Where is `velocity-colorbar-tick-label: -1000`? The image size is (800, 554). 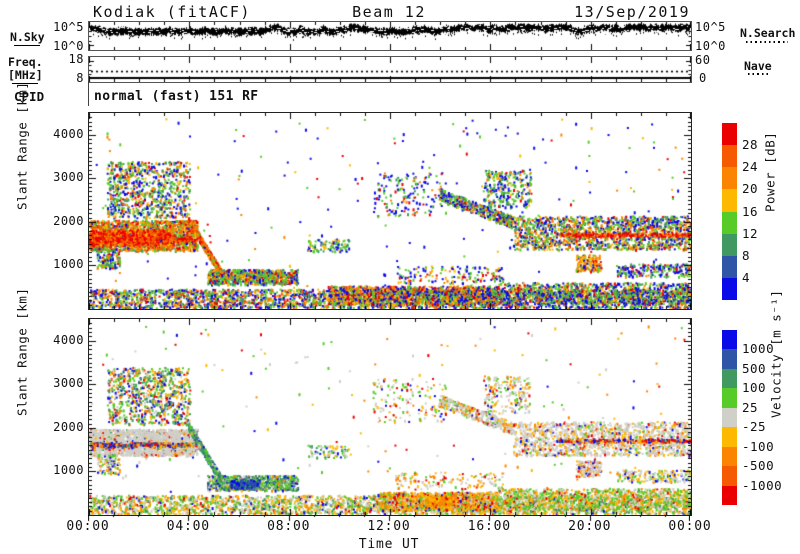 velocity-colorbar-tick-label: -1000 is located at coordinates (762, 485).